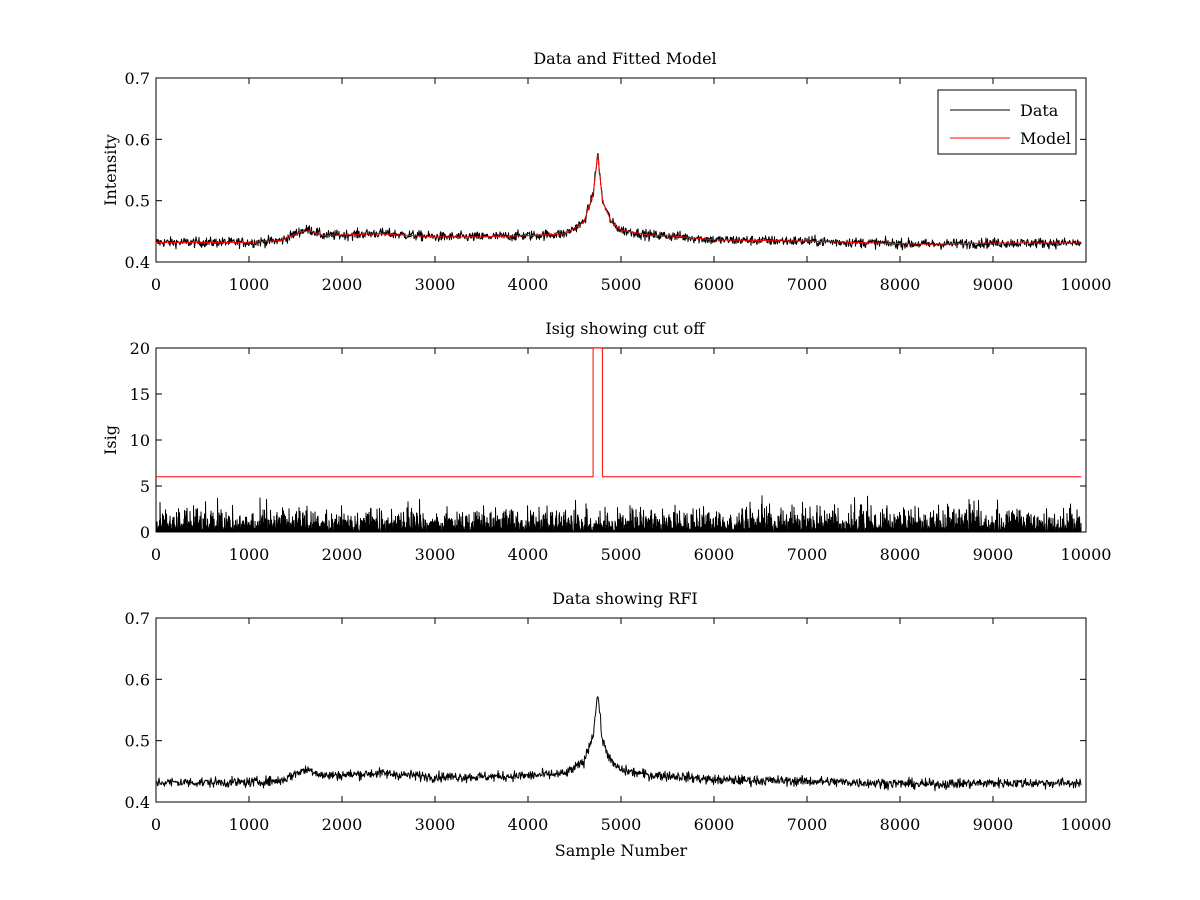 The height and width of the screenshot is (900, 1200). I want to click on legend: Data Model, so click(1007, 122).